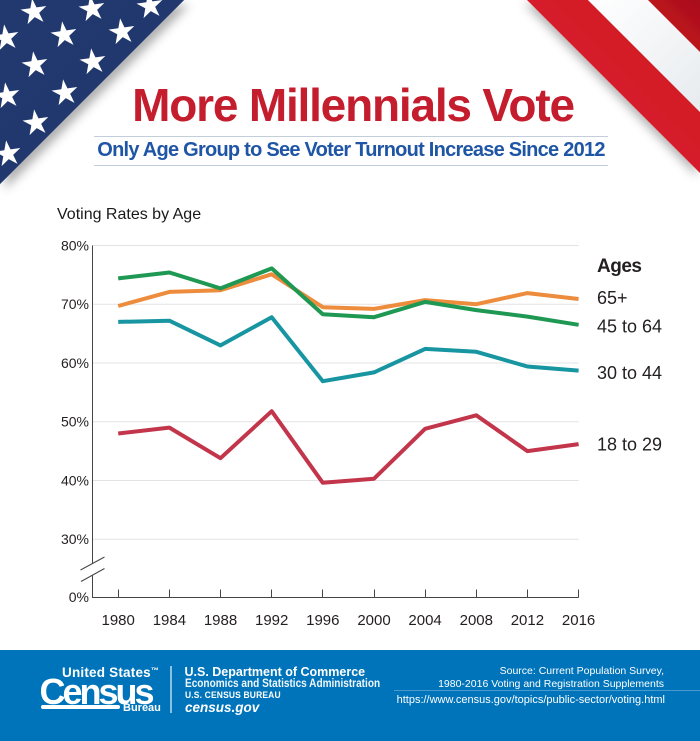  I want to click on svg-text: 40%, so click(75, 481).